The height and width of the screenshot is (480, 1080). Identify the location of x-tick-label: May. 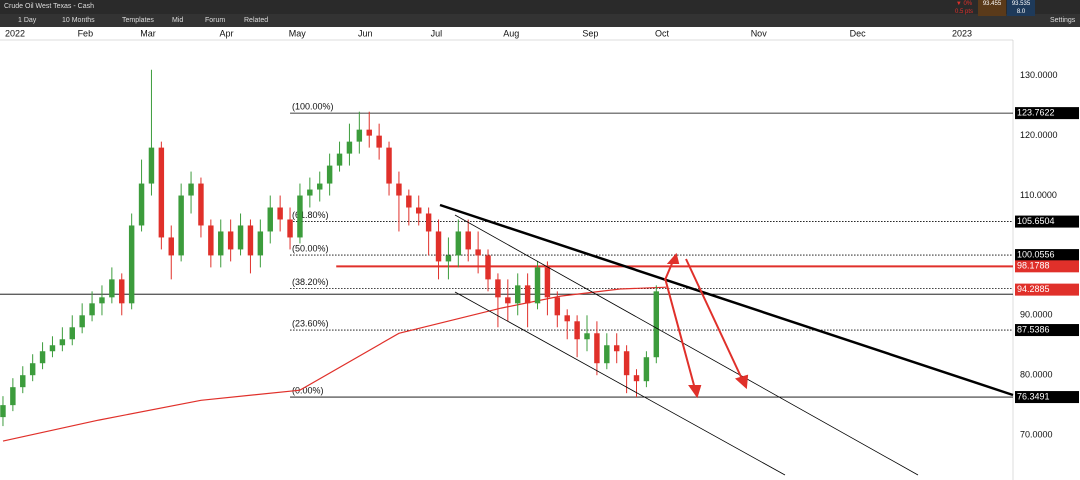
(298, 33).